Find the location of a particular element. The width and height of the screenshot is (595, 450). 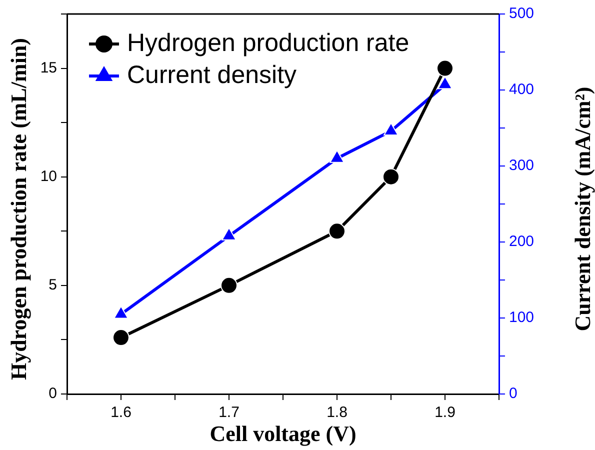

y2-tick-label: 500 is located at coordinates (521, 13).